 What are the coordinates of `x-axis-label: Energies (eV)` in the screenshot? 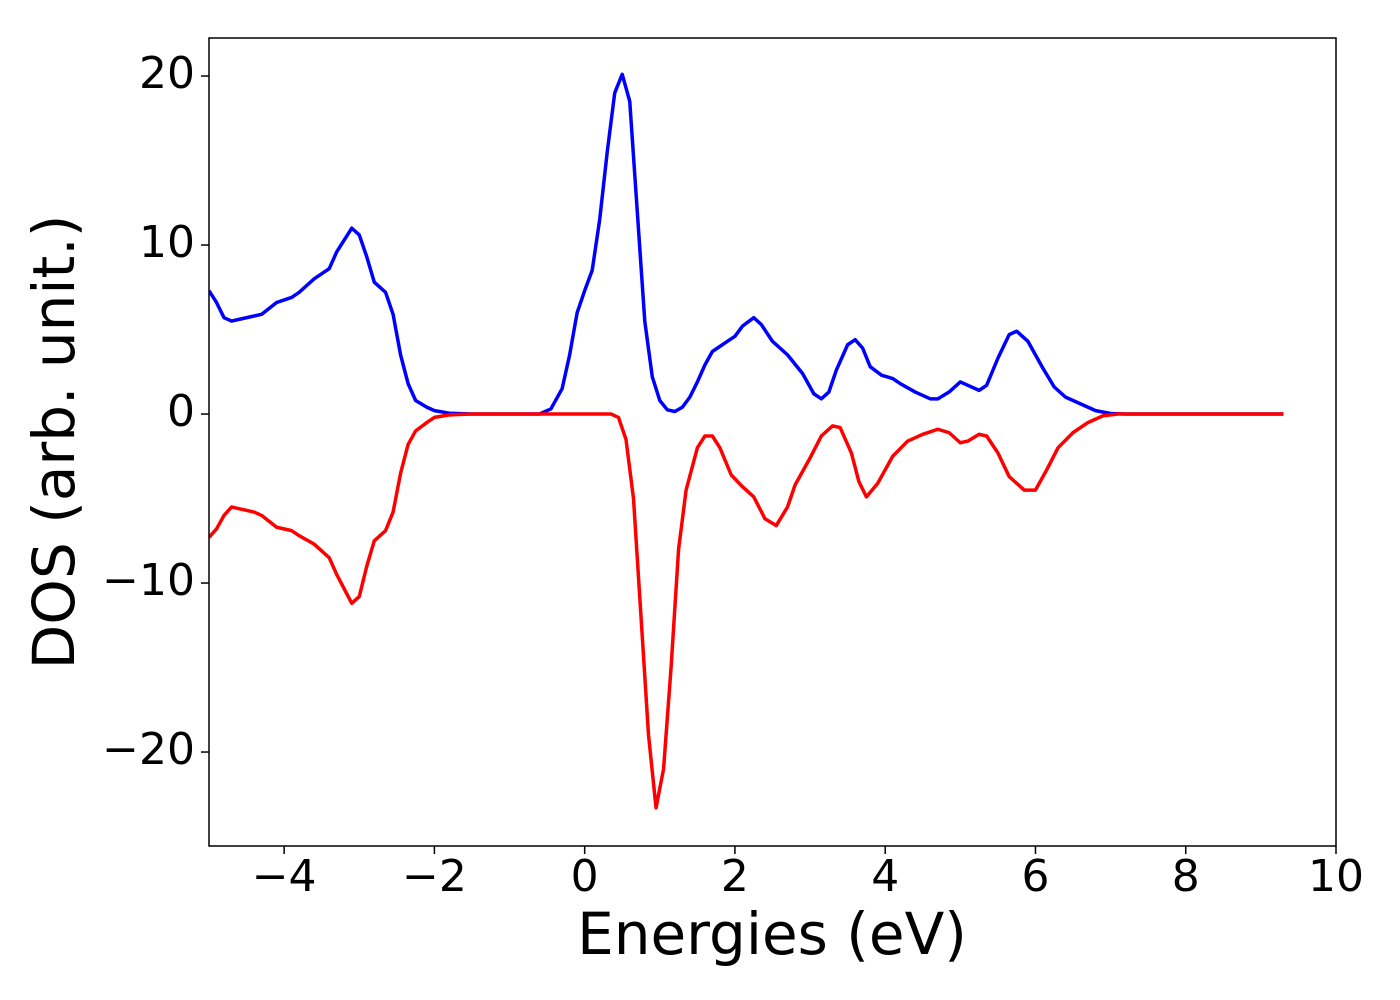 It's located at (772, 934).